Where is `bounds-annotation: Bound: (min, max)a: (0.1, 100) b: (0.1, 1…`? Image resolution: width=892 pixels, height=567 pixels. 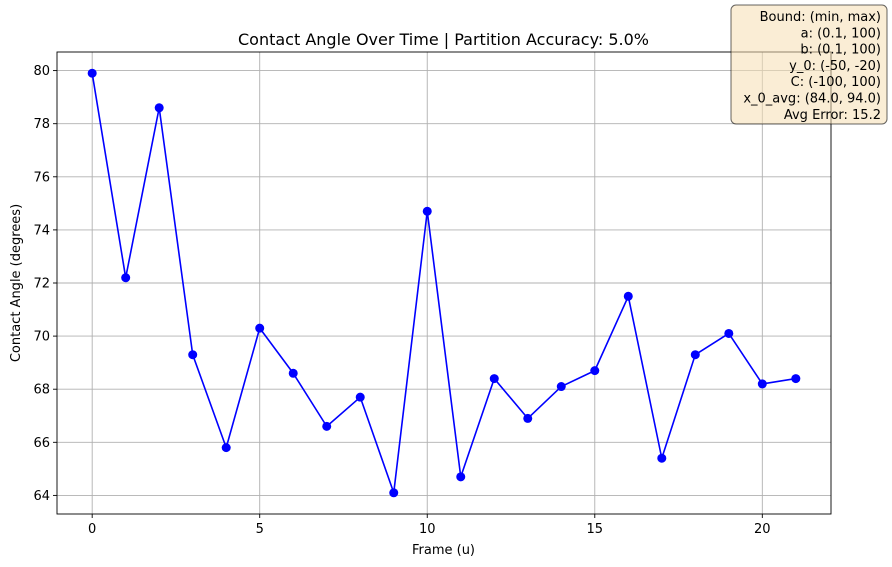
bounds-annotation: Bound: (min, max)a: (0.1, 100) b: (0.1, 1… is located at coordinates (809, 64).